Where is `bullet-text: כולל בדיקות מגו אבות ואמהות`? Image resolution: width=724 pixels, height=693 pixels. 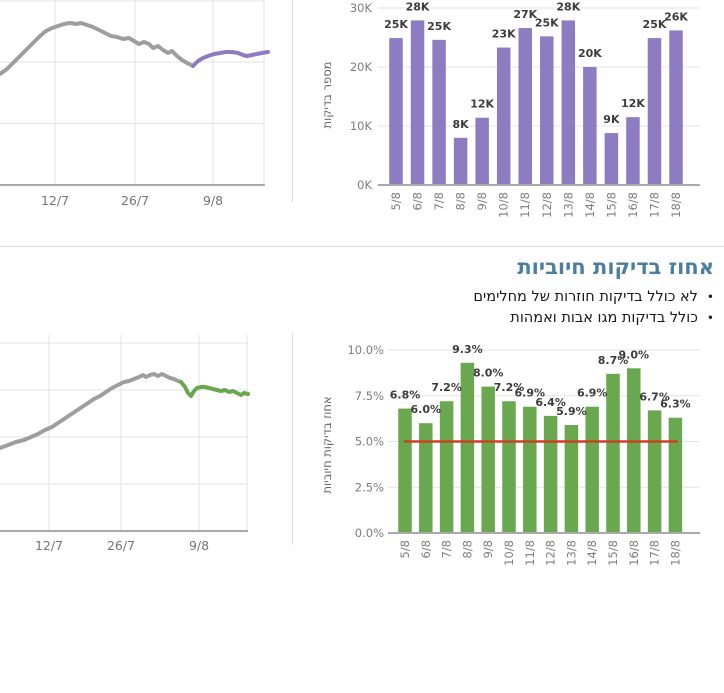 bullet-text: כולל בדיקות מגו אבות ואמהות is located at coordinates (604, 318).